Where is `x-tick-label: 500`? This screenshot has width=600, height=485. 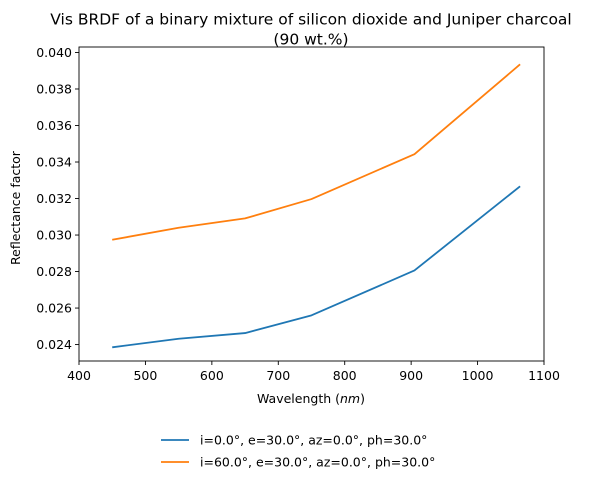
x-tick-label: 500 is located at coordinates (145, 375).